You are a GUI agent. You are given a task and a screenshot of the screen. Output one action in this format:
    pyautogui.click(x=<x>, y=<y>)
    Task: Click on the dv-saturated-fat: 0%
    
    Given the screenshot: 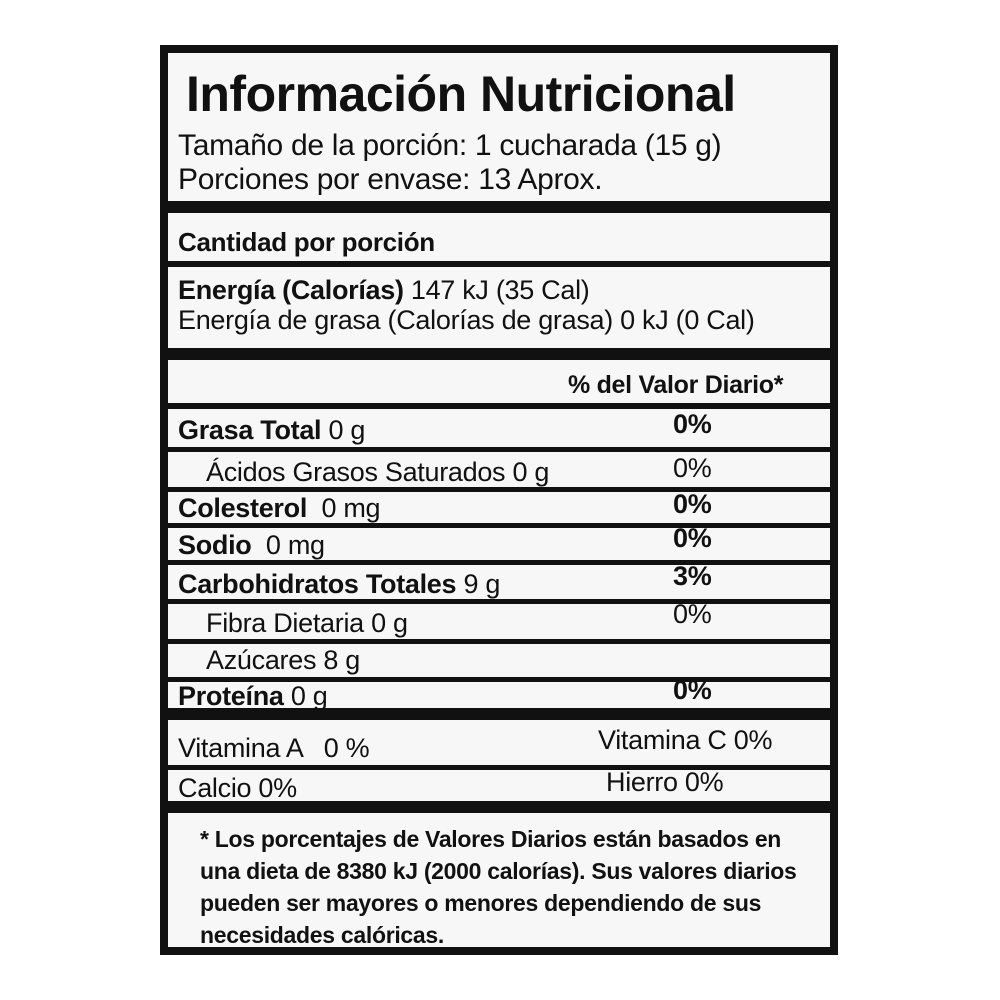 What is the action you would take?
    pyautogui.click(x=692, y=468)
    